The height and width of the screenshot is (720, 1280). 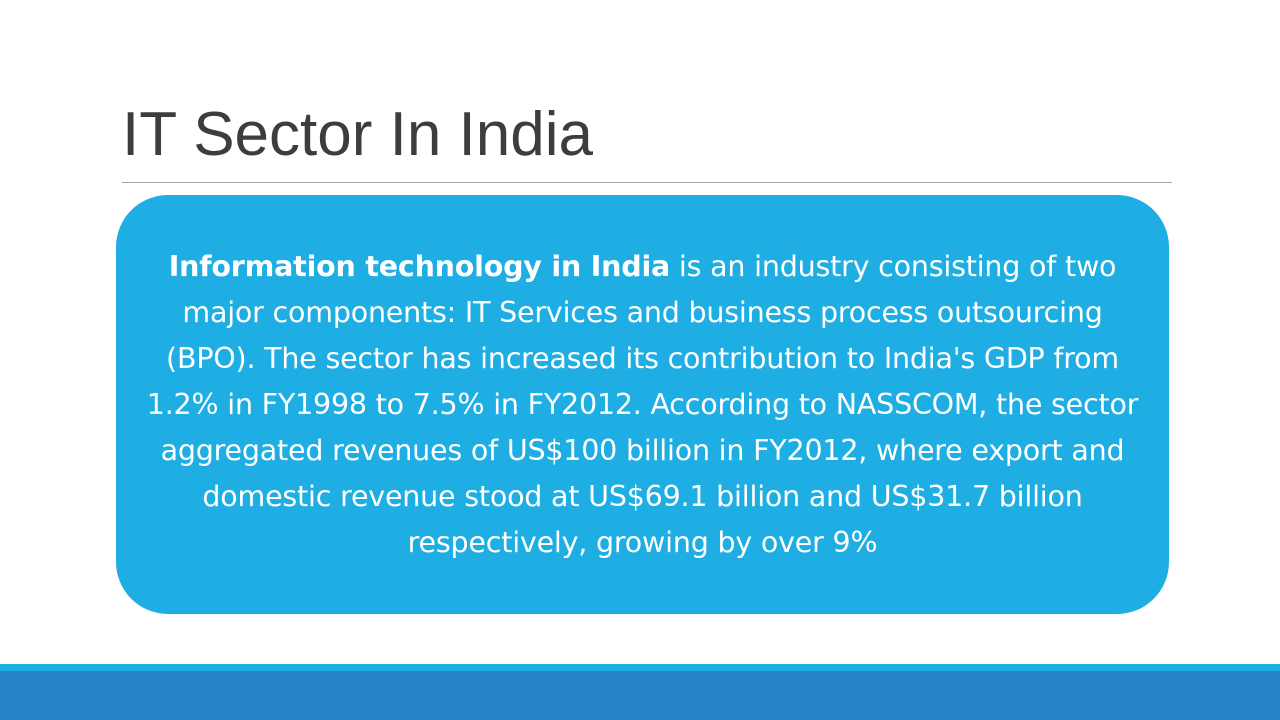 What do you see at coordinates (640, 667) in the screenshot?
I see `footer-accent-stripe` at bounding box center [640, 667].